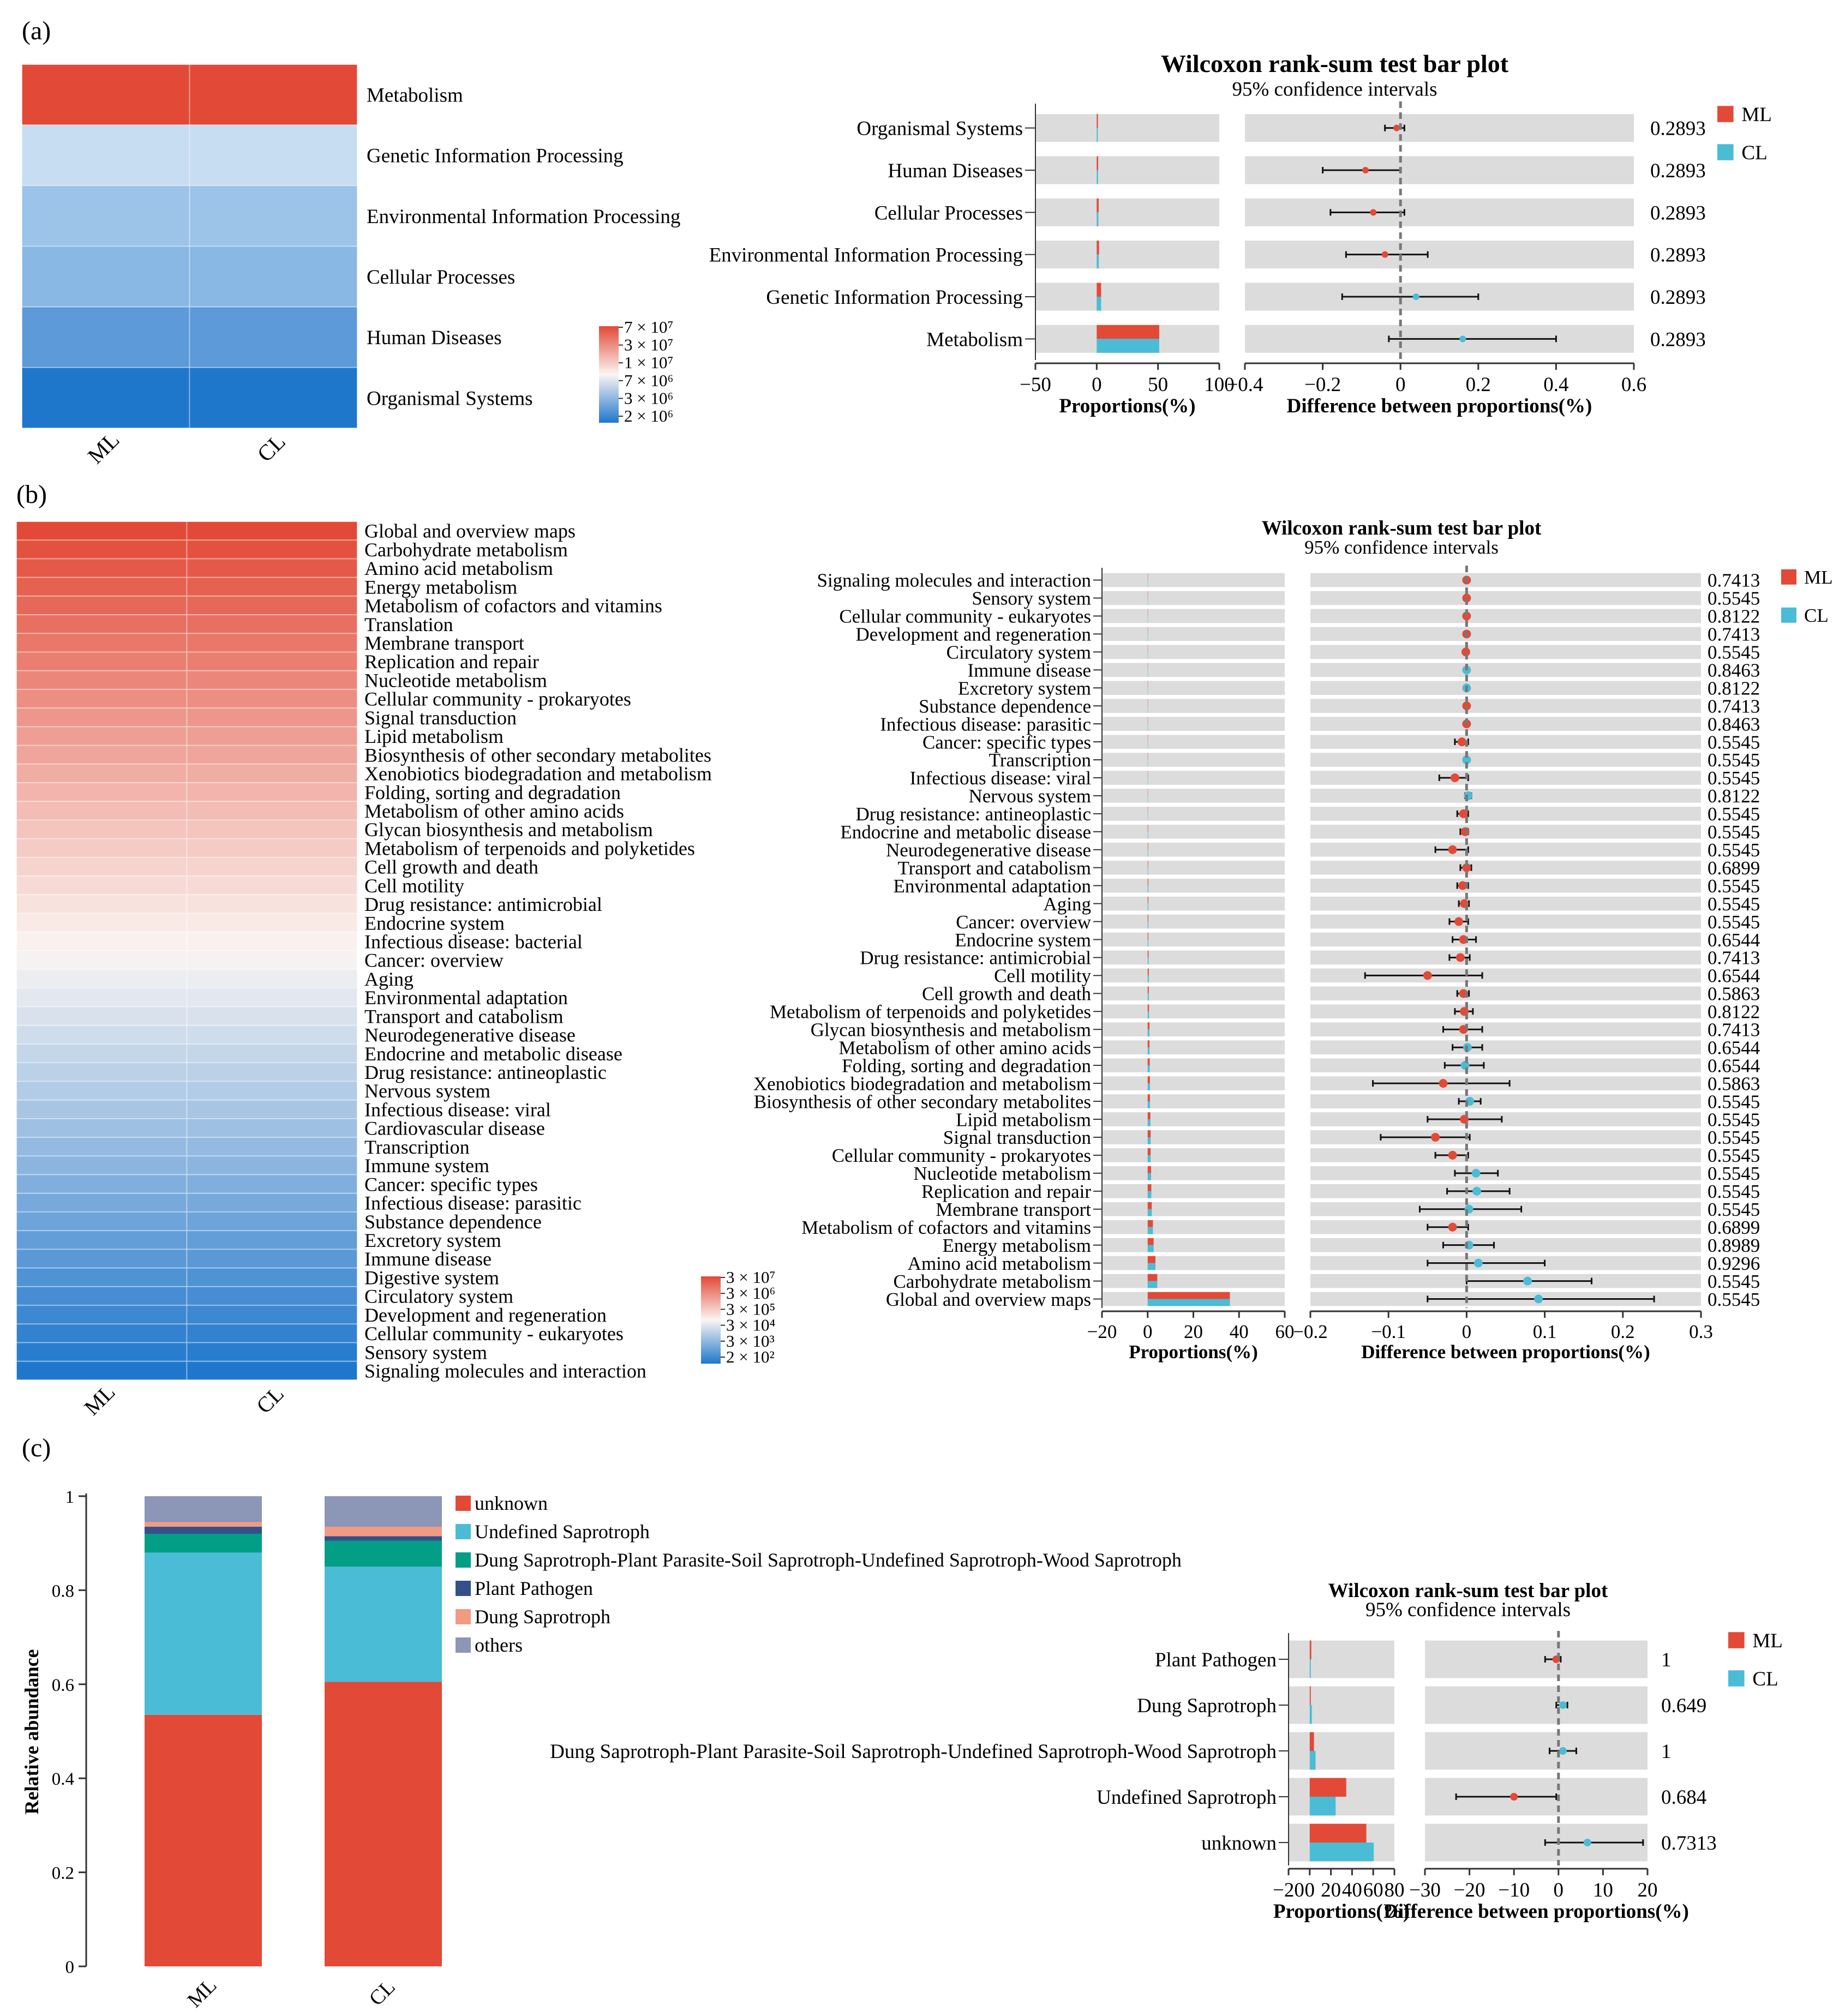  I want to click on category-label: Nervous system, so click(1029, 796).